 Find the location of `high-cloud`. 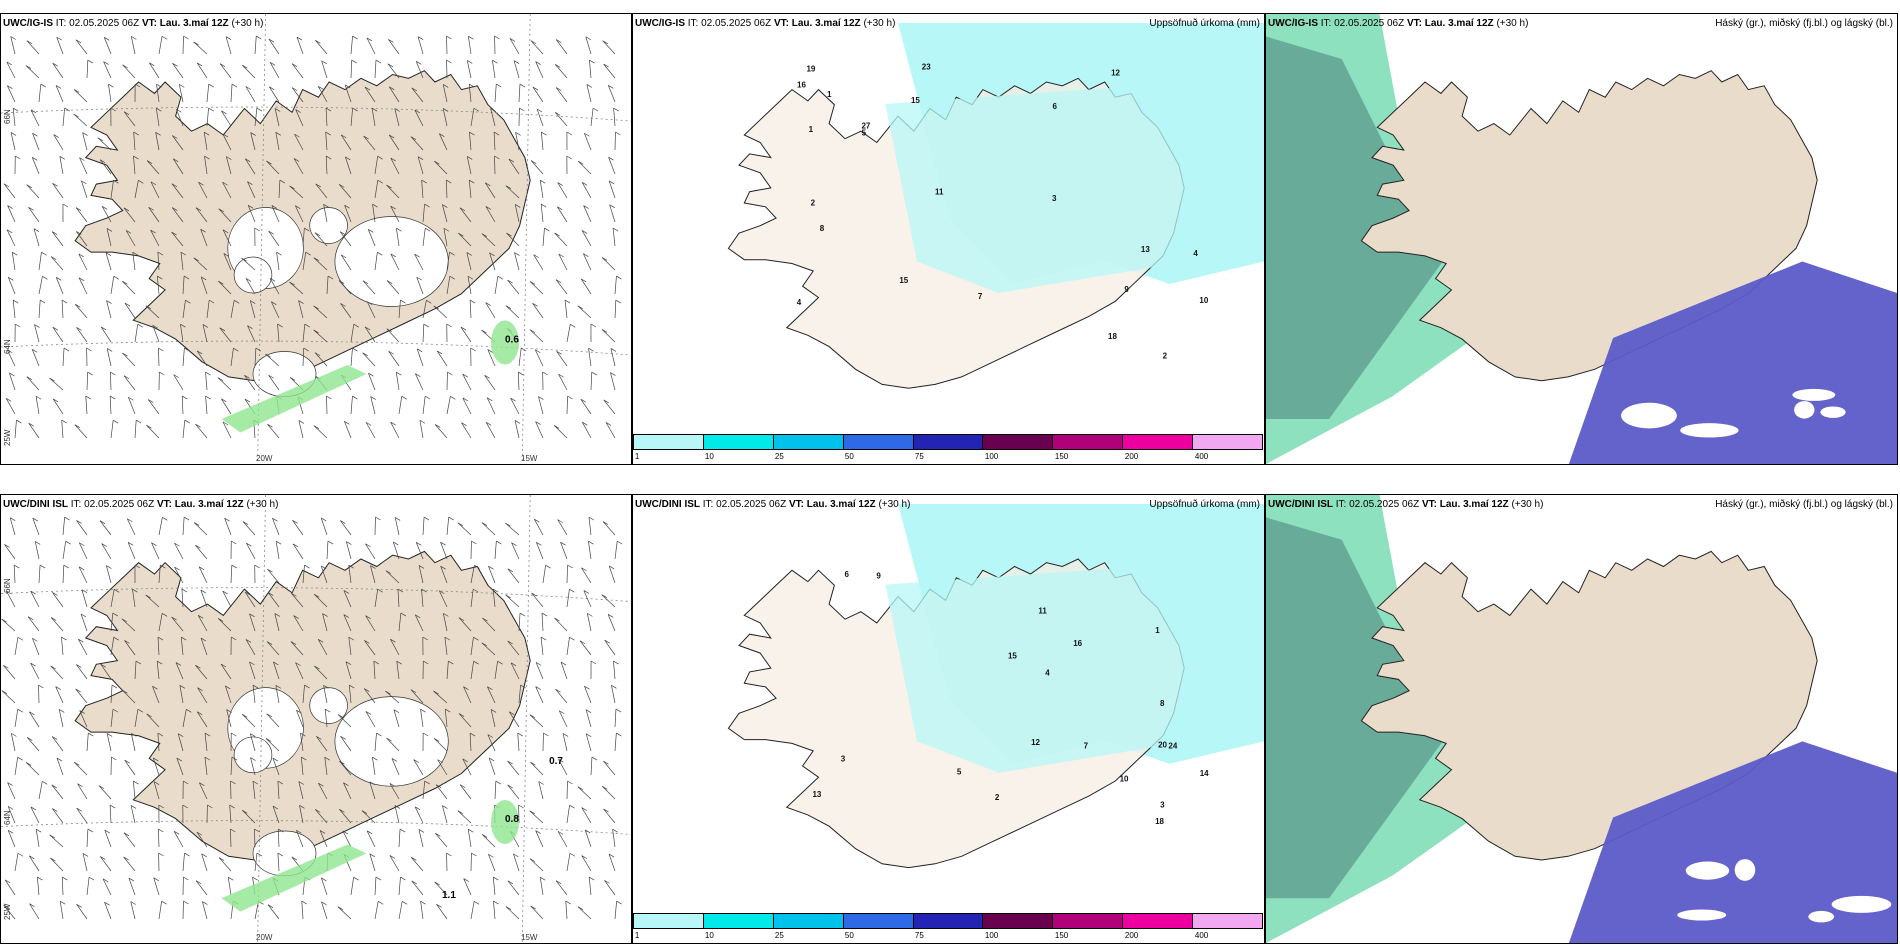

high-cloud is located at coordinates (1354, 227).